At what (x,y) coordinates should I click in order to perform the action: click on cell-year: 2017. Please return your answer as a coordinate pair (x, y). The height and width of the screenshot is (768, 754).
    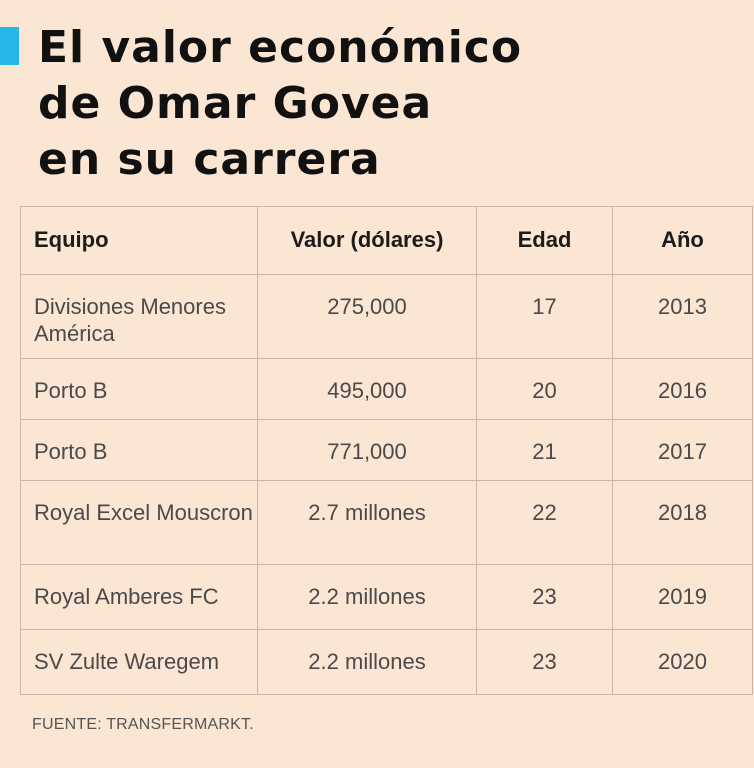
    Looking at the image, I should click on (682, 450).